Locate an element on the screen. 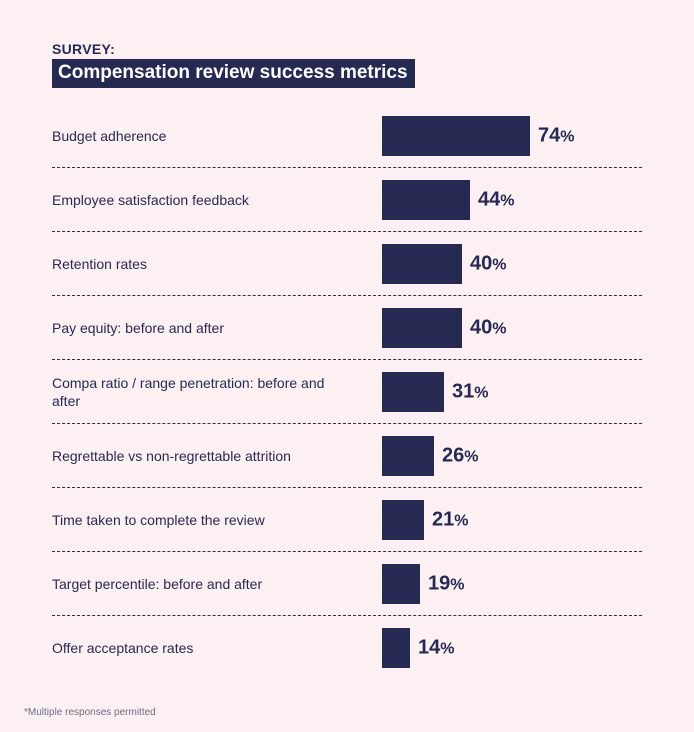 The height and width of the screenshot is (732, 694). chart-row: Budget adherence 74% is located at coordinates (347, 136).